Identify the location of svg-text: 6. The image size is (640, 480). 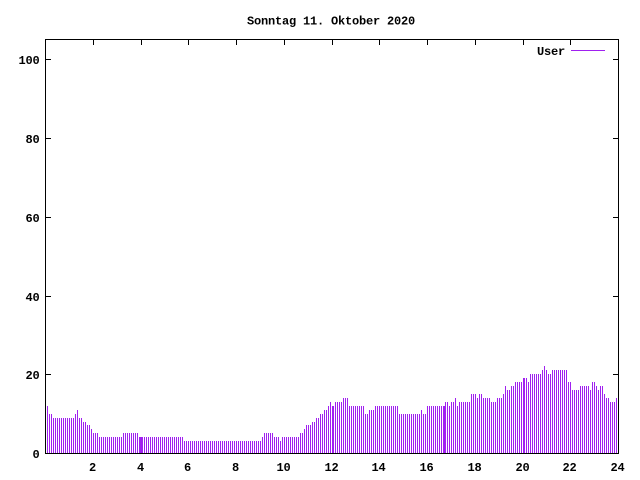
(187, 468).